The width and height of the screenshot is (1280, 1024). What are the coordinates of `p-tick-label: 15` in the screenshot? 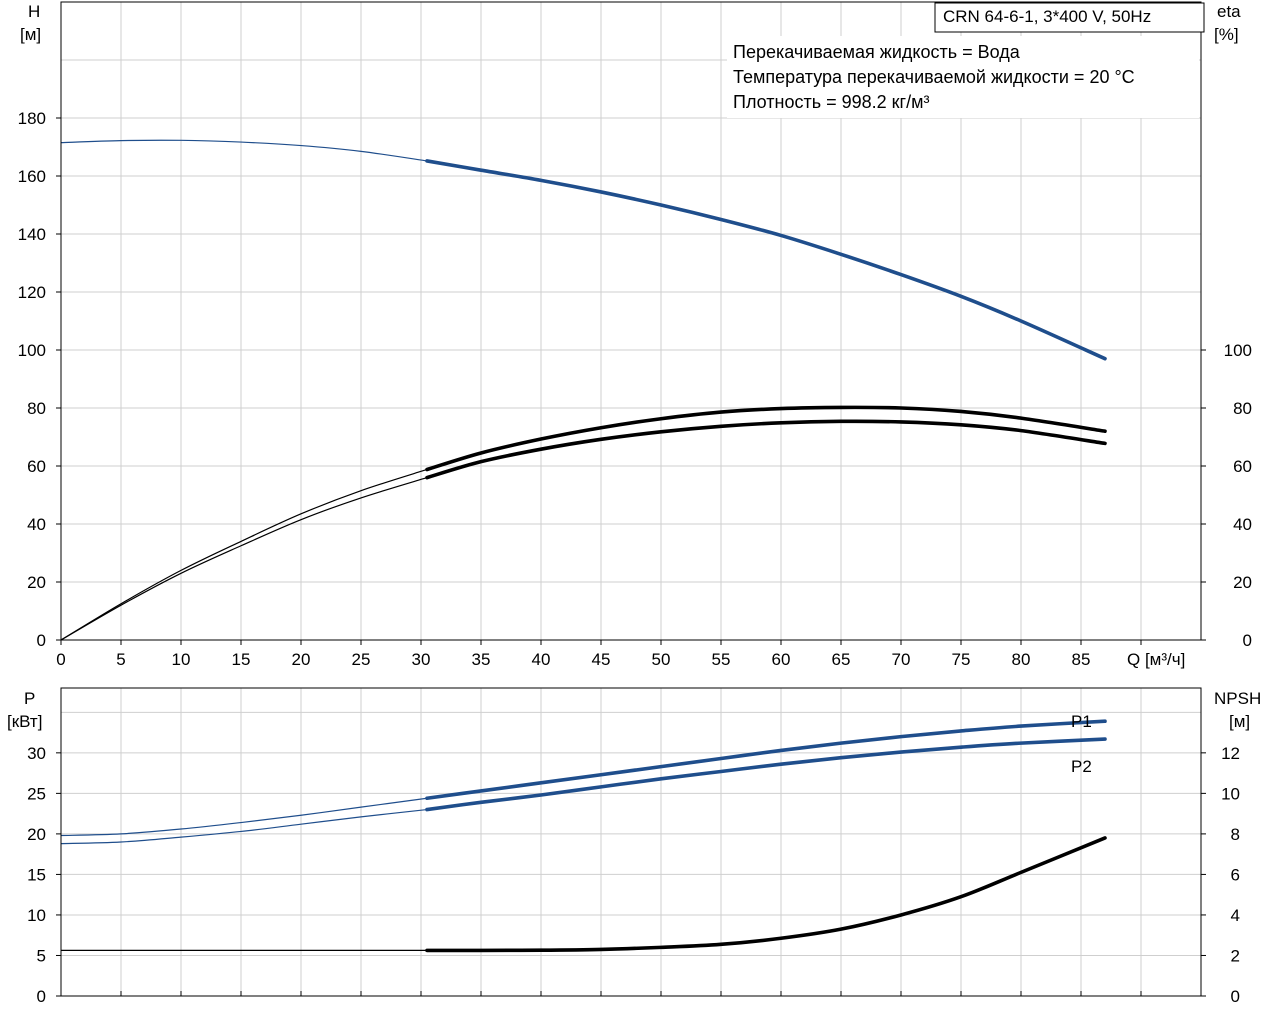 It's located at (36, 874).